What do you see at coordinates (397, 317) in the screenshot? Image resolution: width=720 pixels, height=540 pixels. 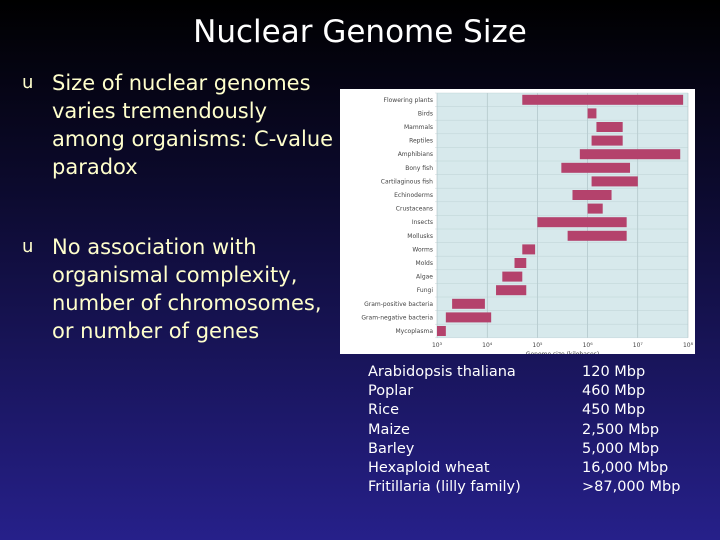 I see `category-label: Gram-negative bacteria` at bounding box center [397, 317].